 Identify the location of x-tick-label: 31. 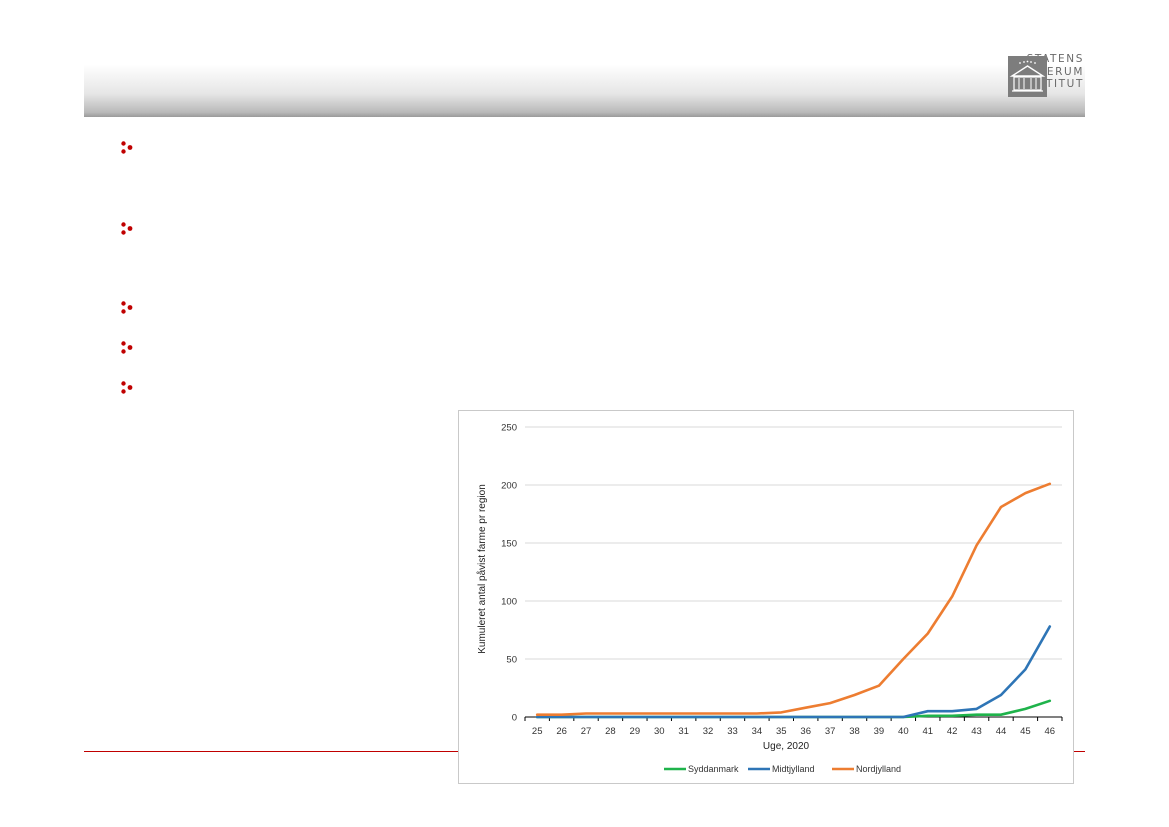
(683, 731).